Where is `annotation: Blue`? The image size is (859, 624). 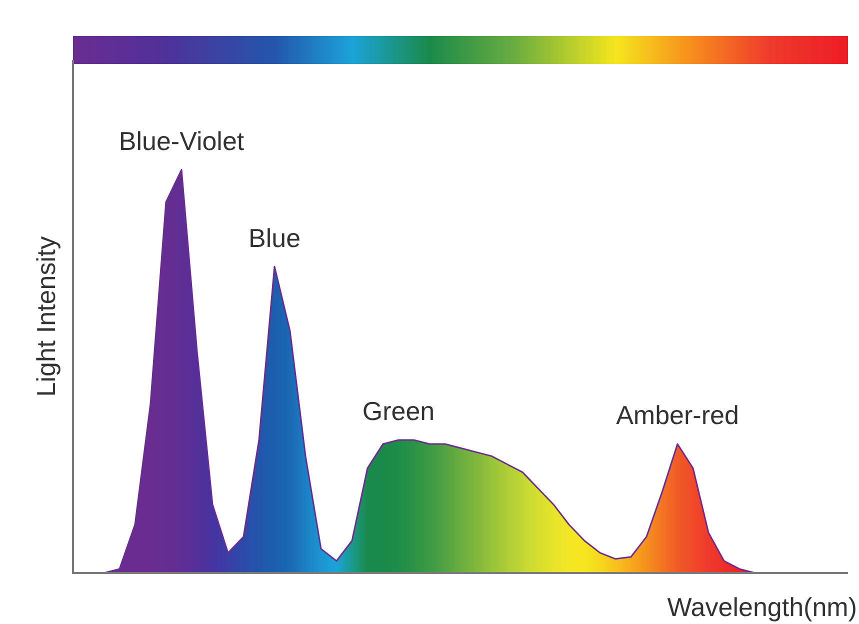 annotation: Blue is located at coordinates (274, 237).